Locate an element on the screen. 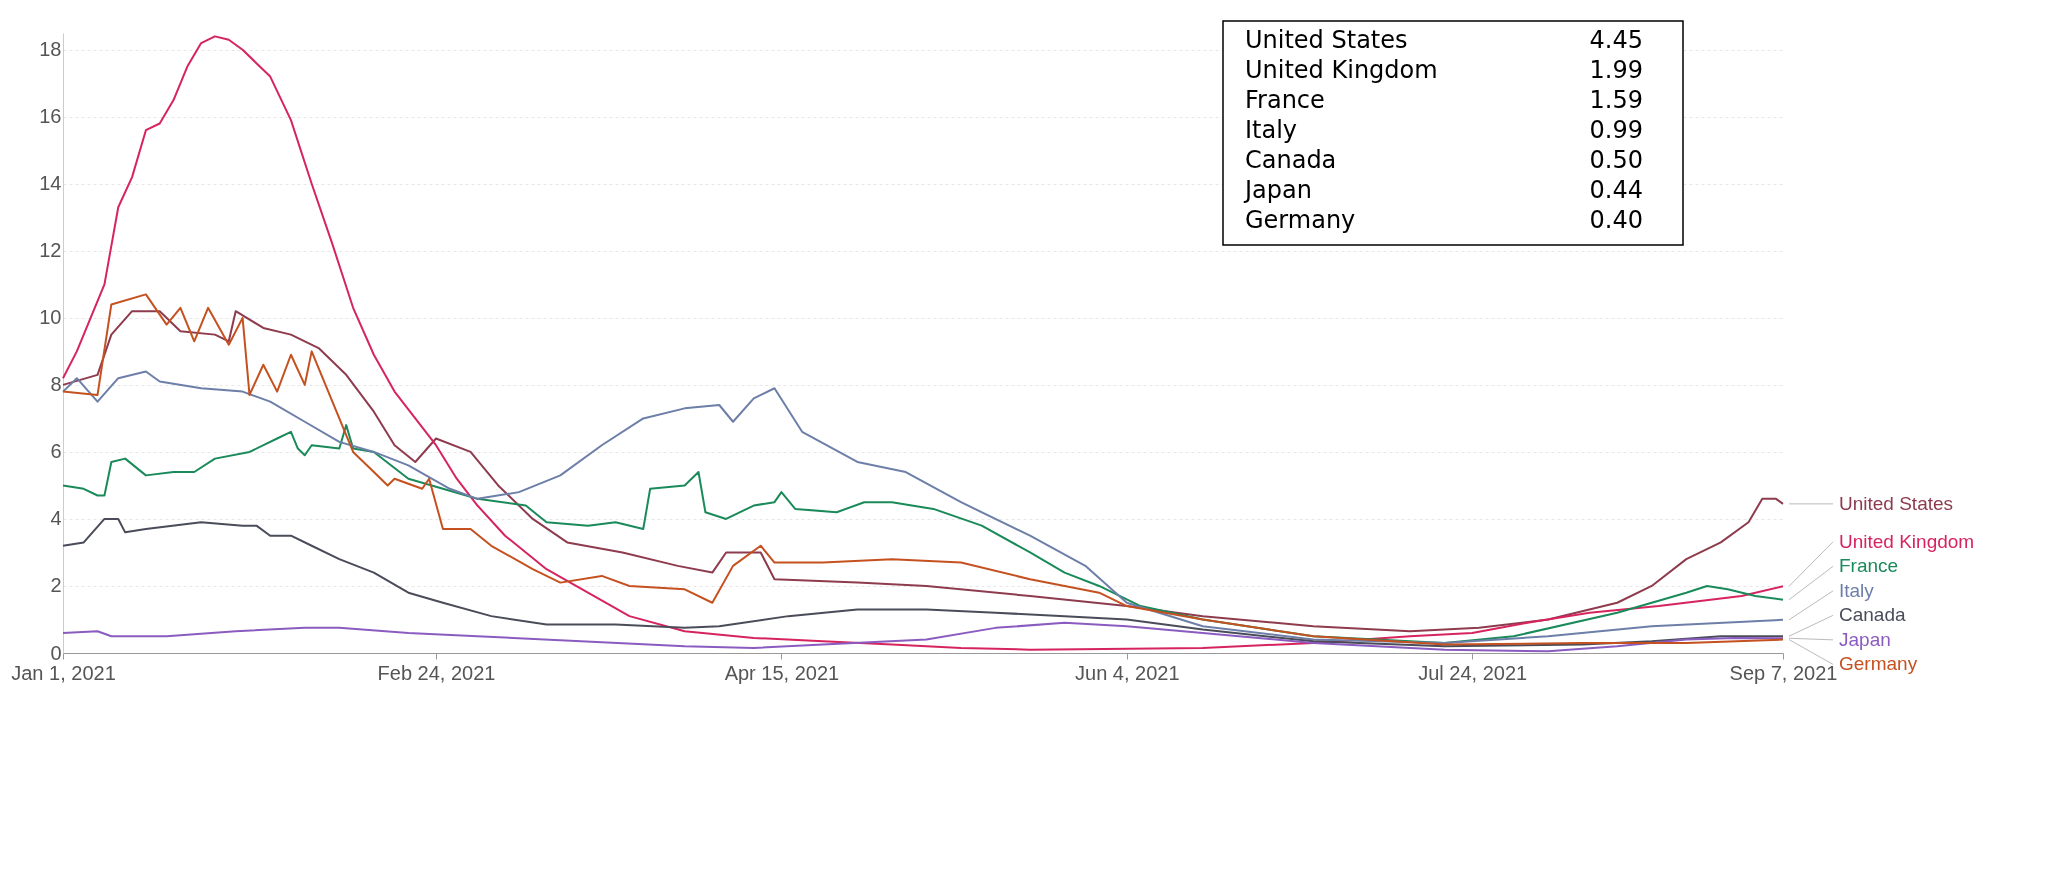  y-tick-label: 16 is located at coordinates (50, 116).